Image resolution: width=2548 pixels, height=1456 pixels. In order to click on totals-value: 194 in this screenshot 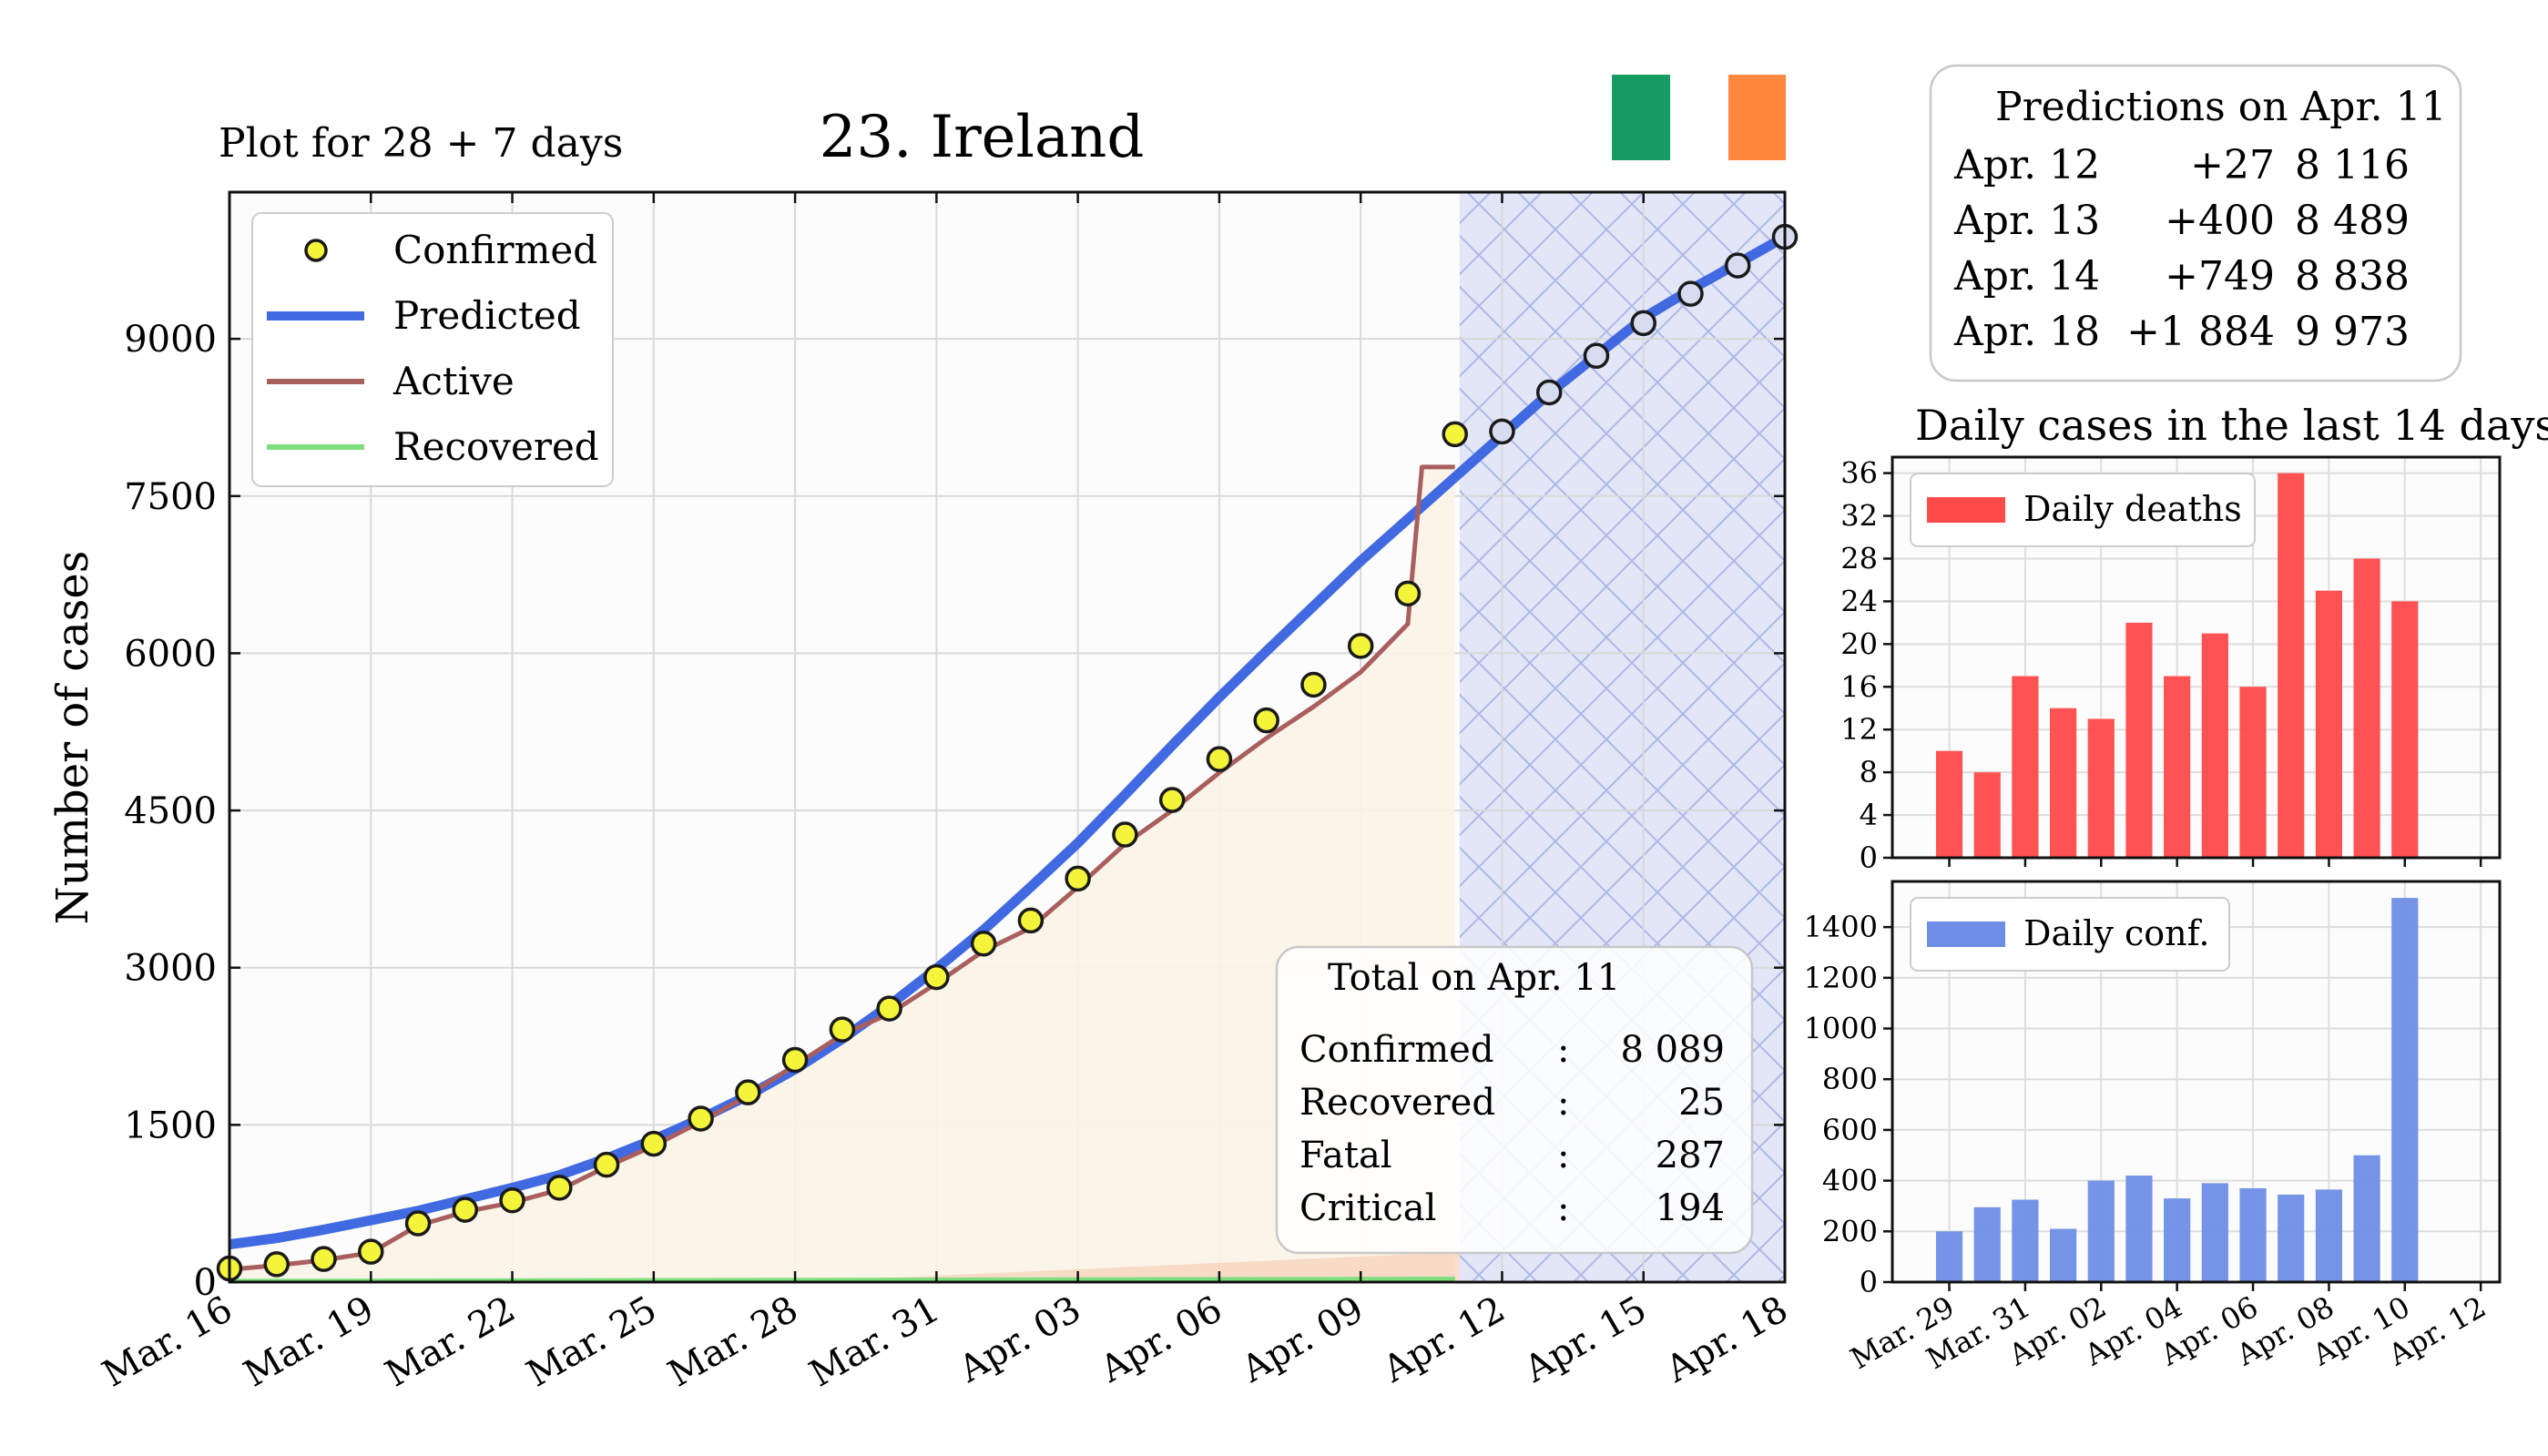, I will do `click(1691, 1208)`.